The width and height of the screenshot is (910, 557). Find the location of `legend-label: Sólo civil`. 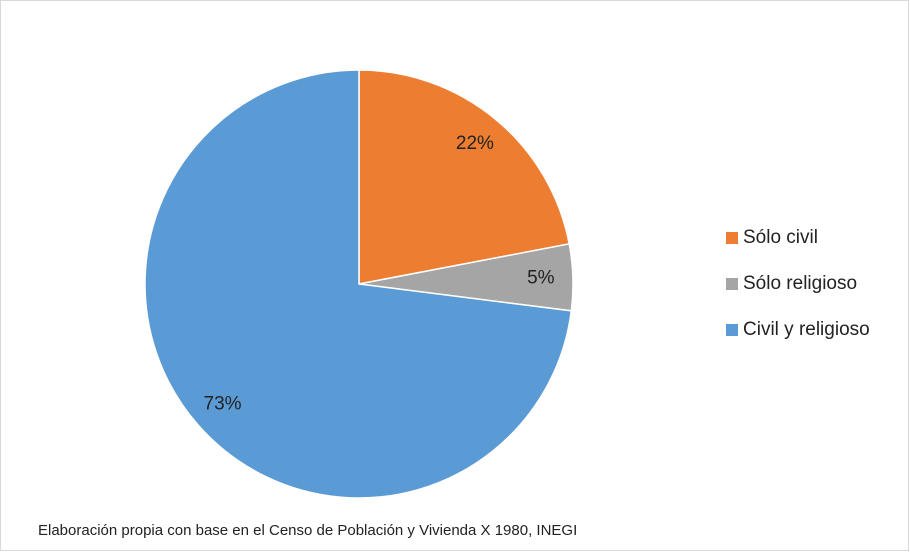

legend-label: Sólo civil is located at coordinates (780, 237).